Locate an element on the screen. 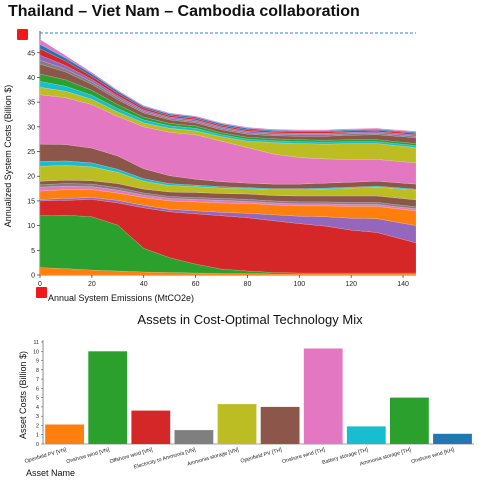 This screenshot has height=482, width=500. bar-y-tick-label: 1 is located at coordinates (37, 436).